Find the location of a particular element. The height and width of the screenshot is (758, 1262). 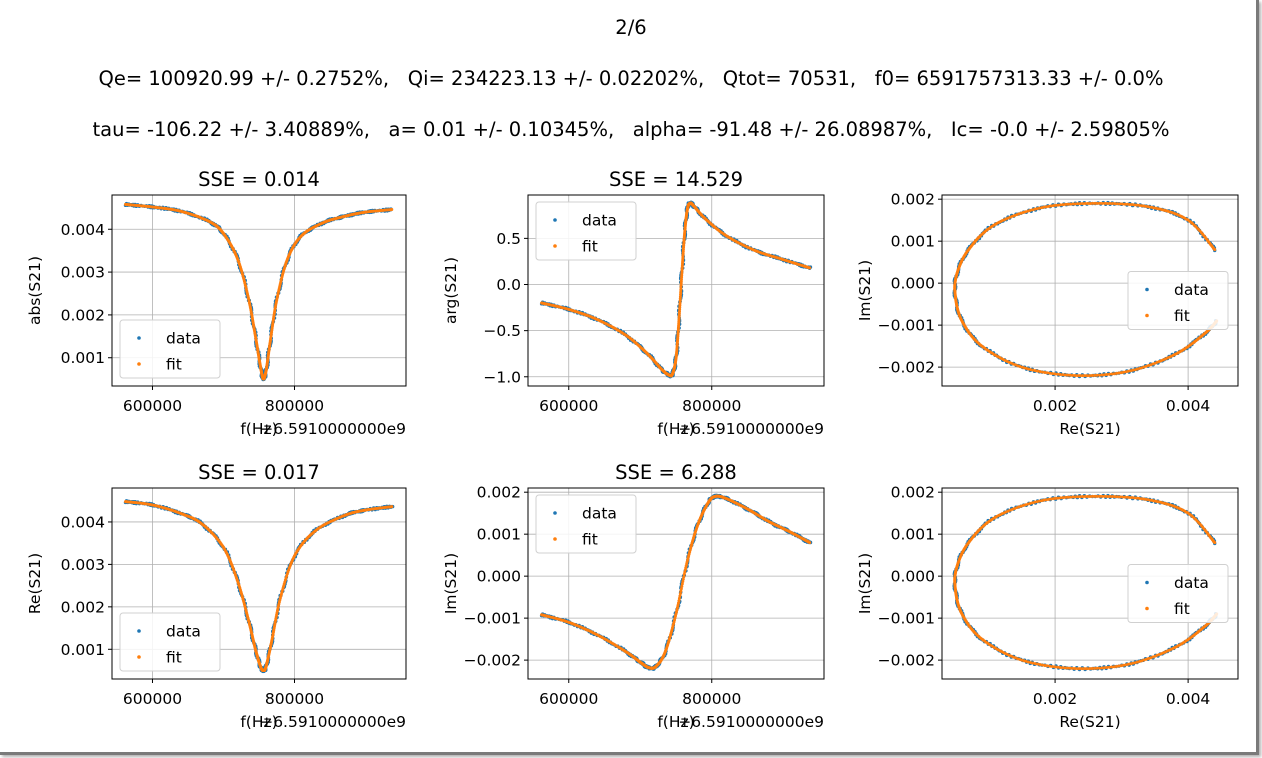

chart-title: SSE = 6.288 is located at coordinates (676, 472).